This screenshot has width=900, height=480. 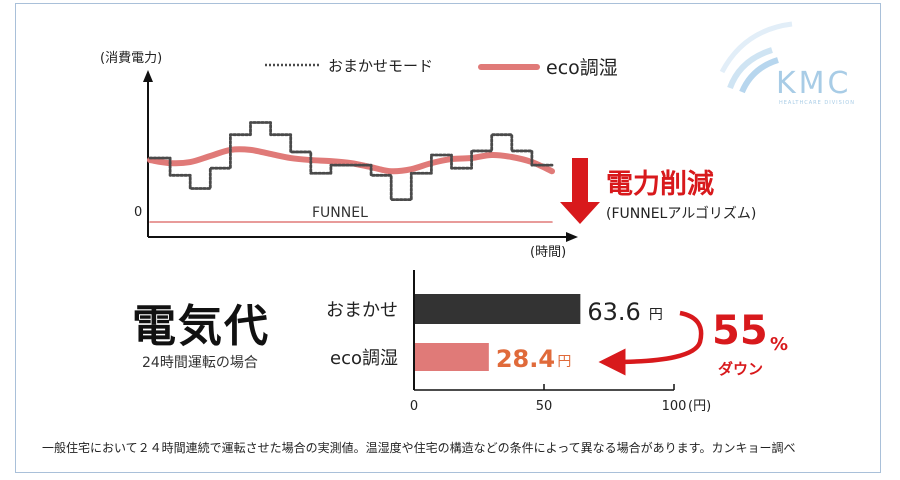 What do you see at coordinates (740, 331) in the screenshot?
I see `savings-percent: 55` at bounding box center [740, 331].